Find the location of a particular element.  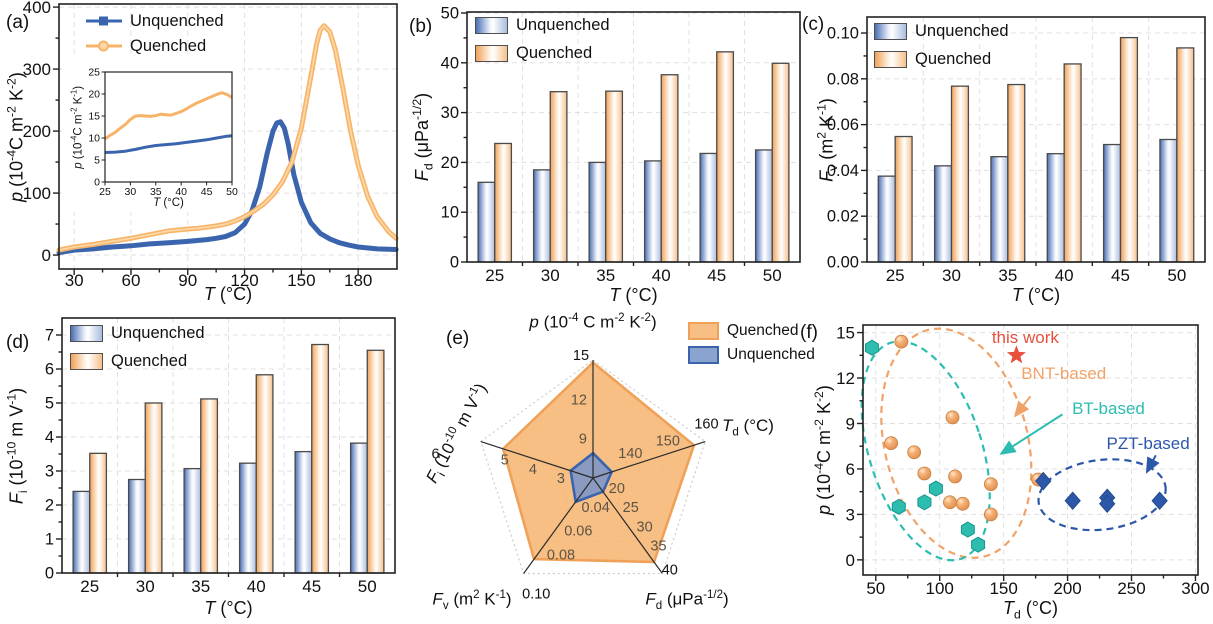

inset-background is located at coordinates (152, 134).